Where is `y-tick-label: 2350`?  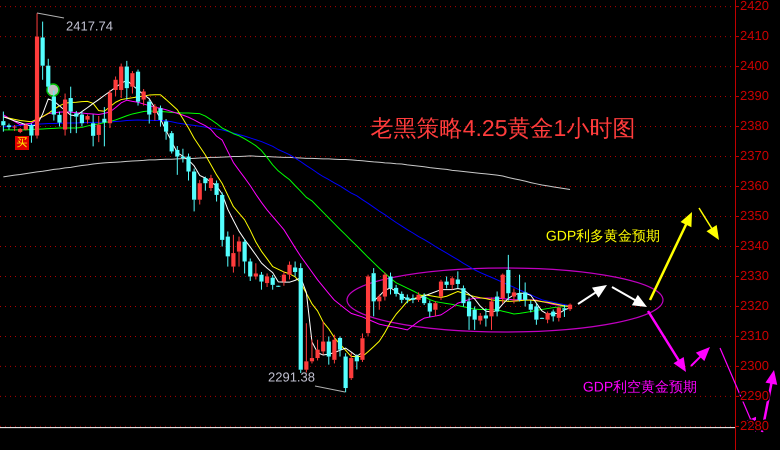 y-tick-label: 2350 is located at coordinates (754, 215).